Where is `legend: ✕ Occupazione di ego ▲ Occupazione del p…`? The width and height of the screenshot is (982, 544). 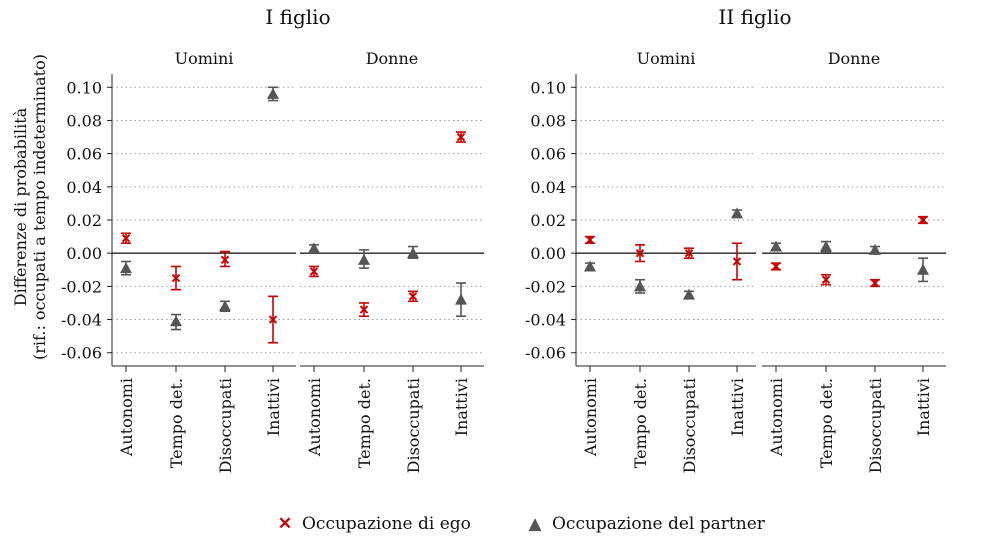 legend: ✕ Occupazione di ego ▲ Occupazione del p… is located at coordinates (491, 527).